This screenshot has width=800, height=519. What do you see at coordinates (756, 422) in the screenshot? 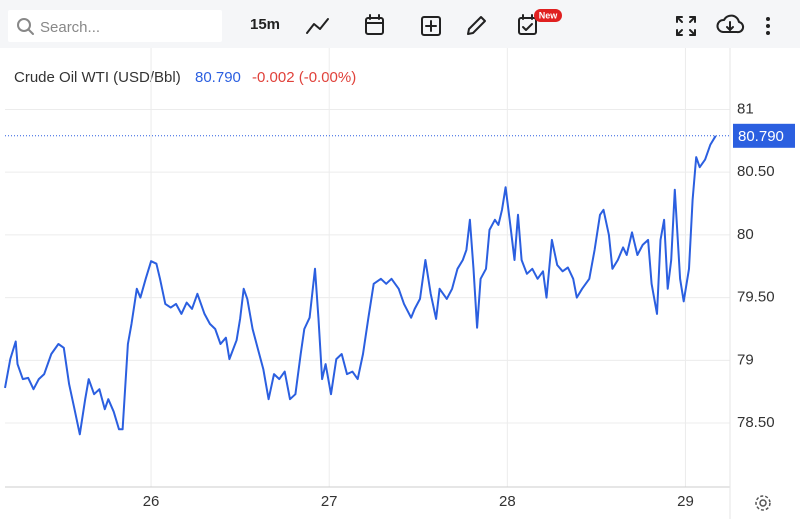
I see `y-tick-label: 78.50` at bounding box center [756, 422].